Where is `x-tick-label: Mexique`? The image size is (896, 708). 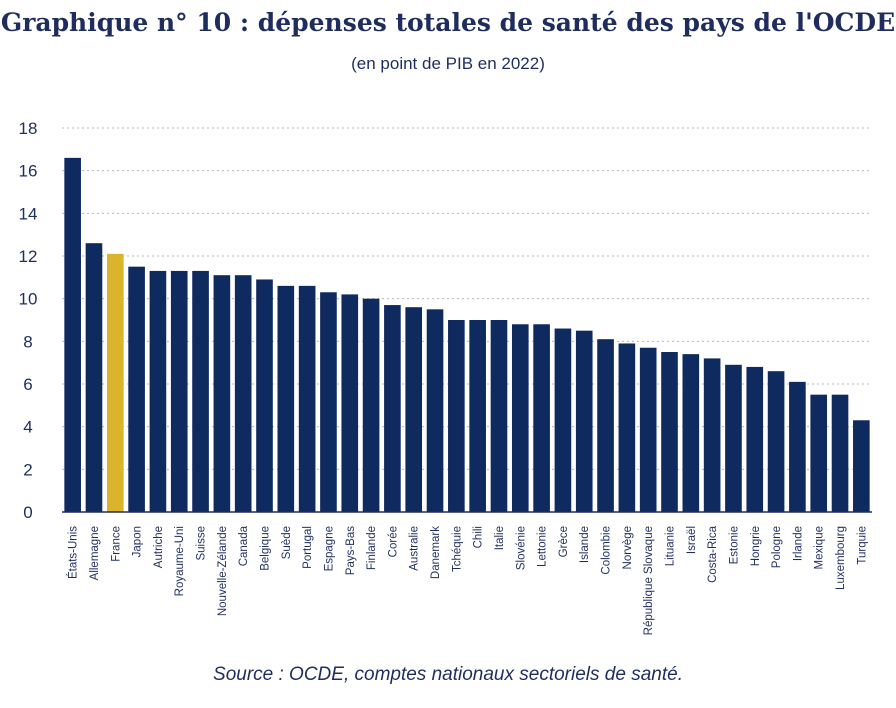 x-tick-label: Mexique is located at coordinates (820, 547).